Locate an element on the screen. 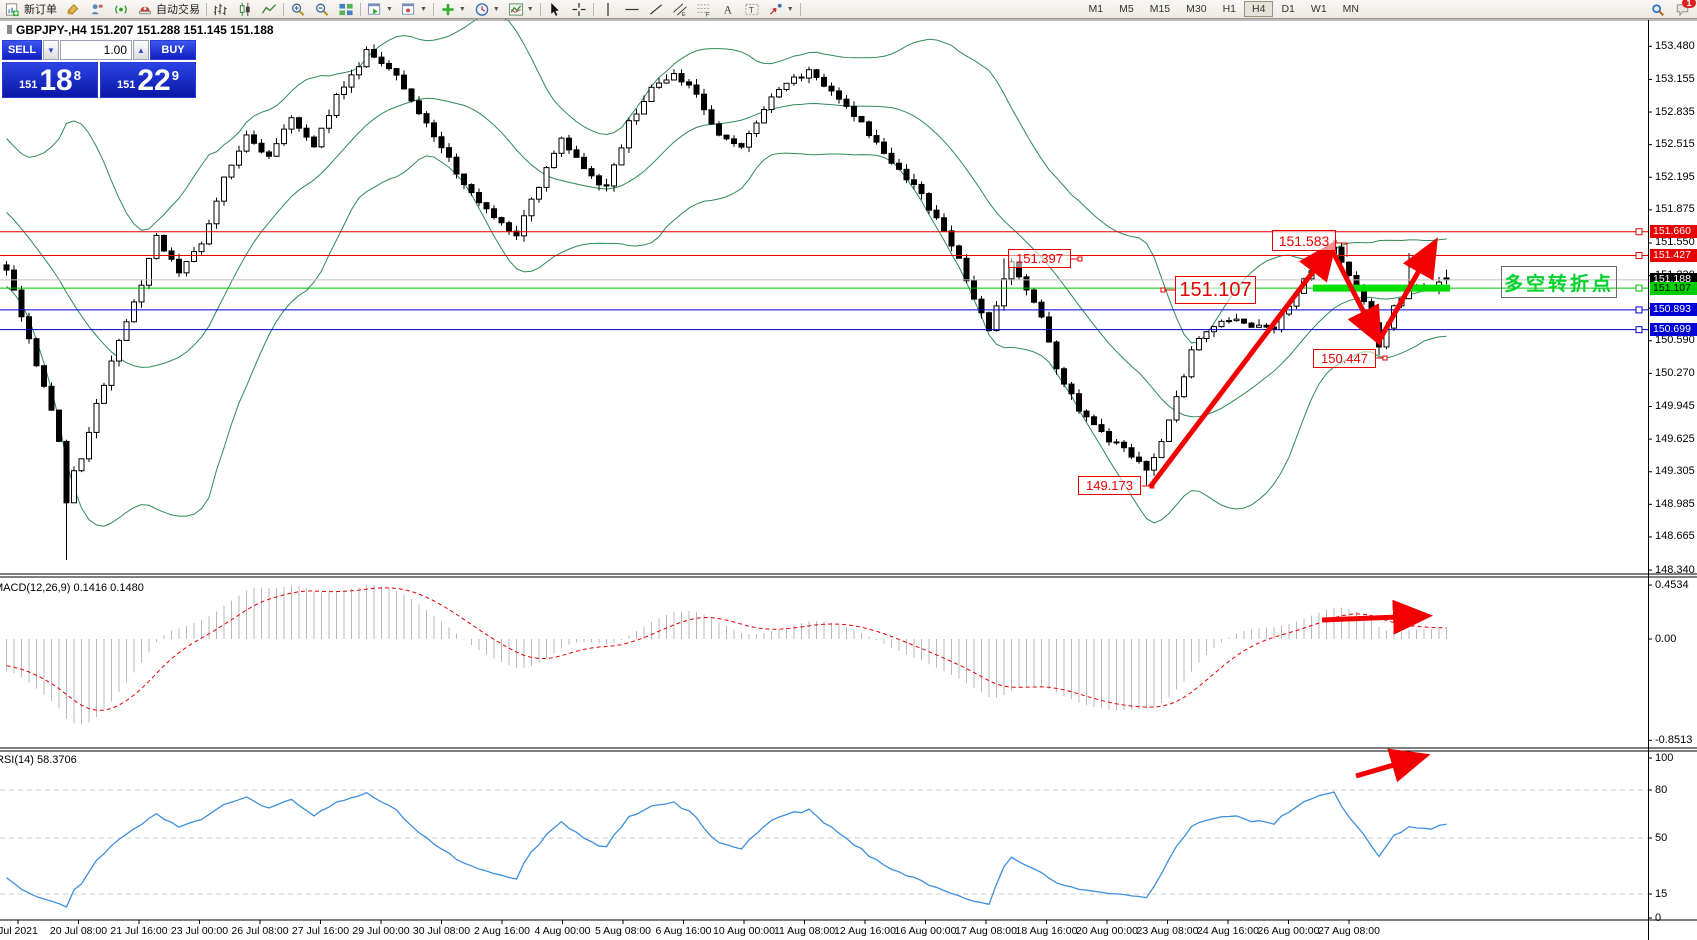  time-tick-label: 12 Aug 16:00 is located at coordinates (865, 931).